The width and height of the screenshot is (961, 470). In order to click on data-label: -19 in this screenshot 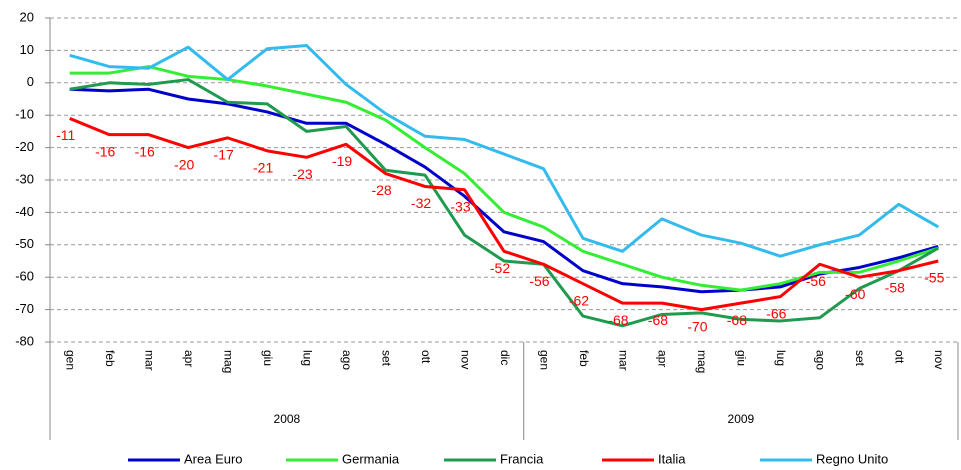, I will do `click(342, 161)`.